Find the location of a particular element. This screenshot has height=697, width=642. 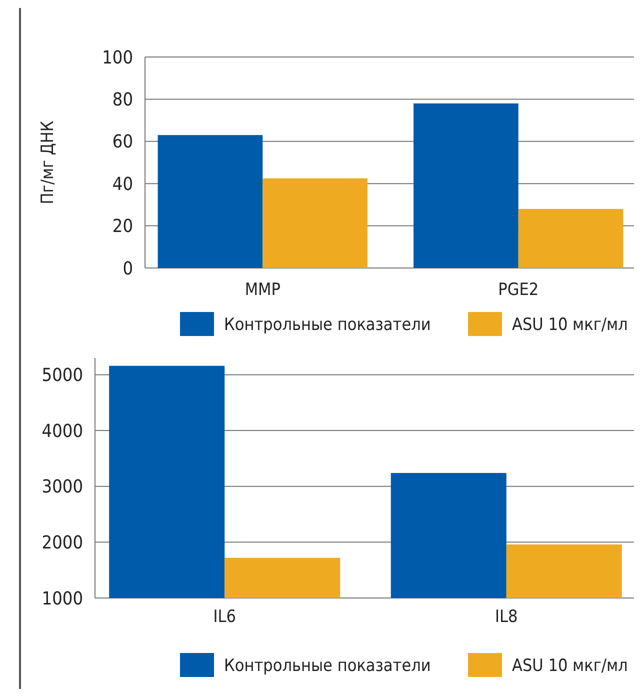

y-tick-label: 40 is located at coordinates (122, 184).